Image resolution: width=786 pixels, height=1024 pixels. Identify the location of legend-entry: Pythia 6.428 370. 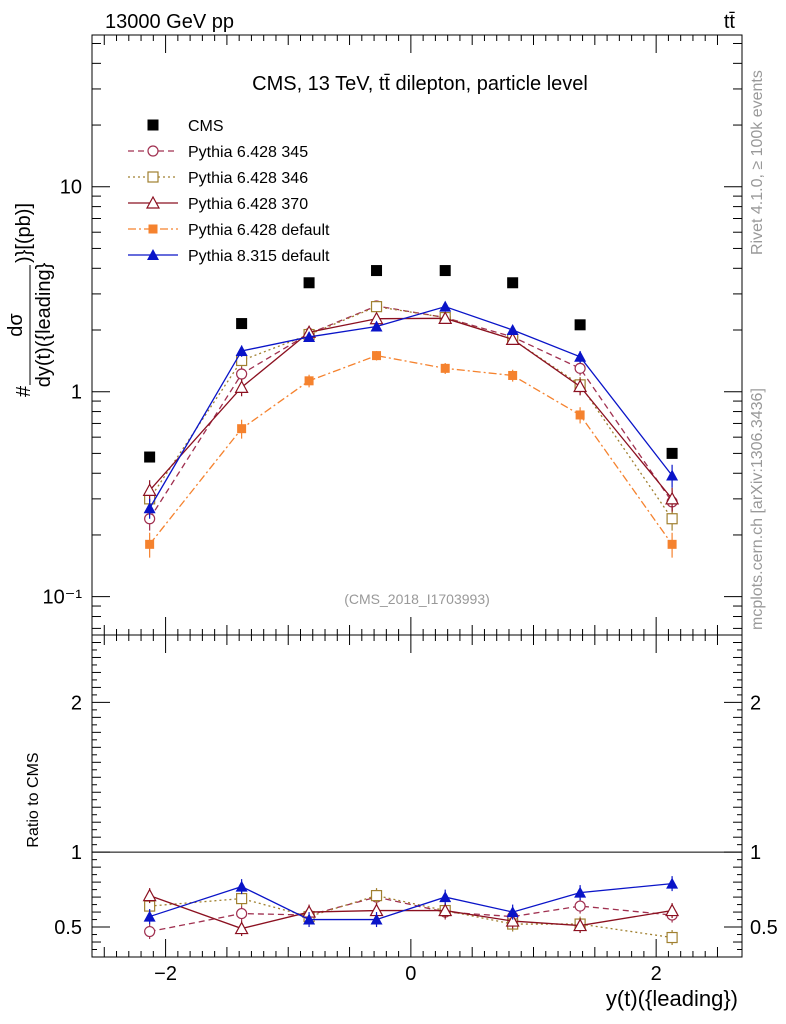
(218, 204).